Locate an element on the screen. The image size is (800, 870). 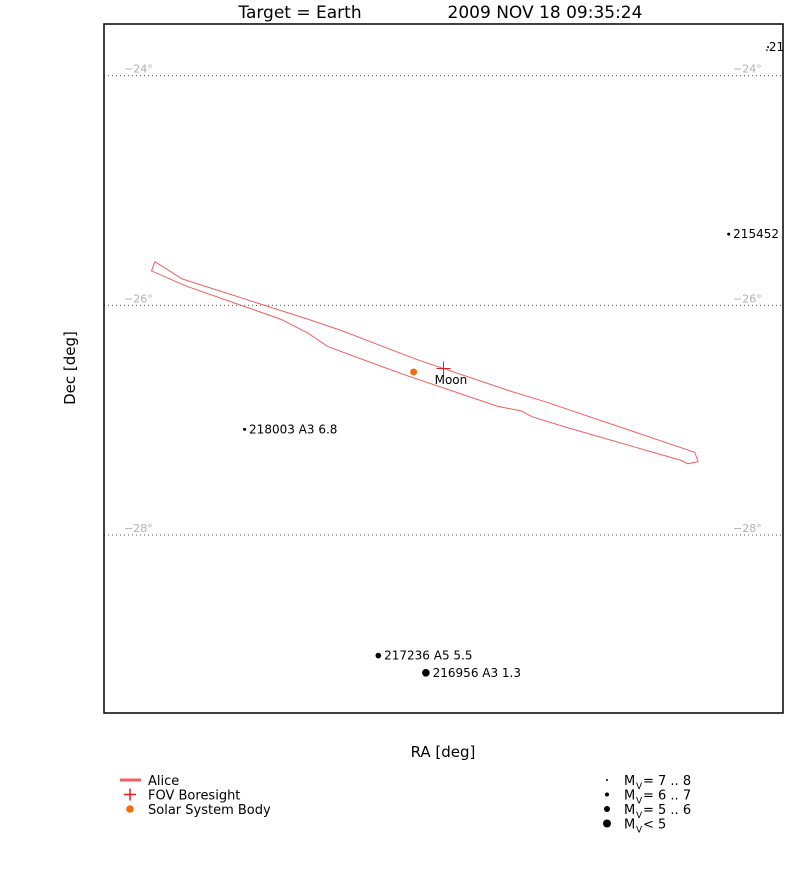
dec-grid-label-right: −26° is located at coordinates (747, 298).